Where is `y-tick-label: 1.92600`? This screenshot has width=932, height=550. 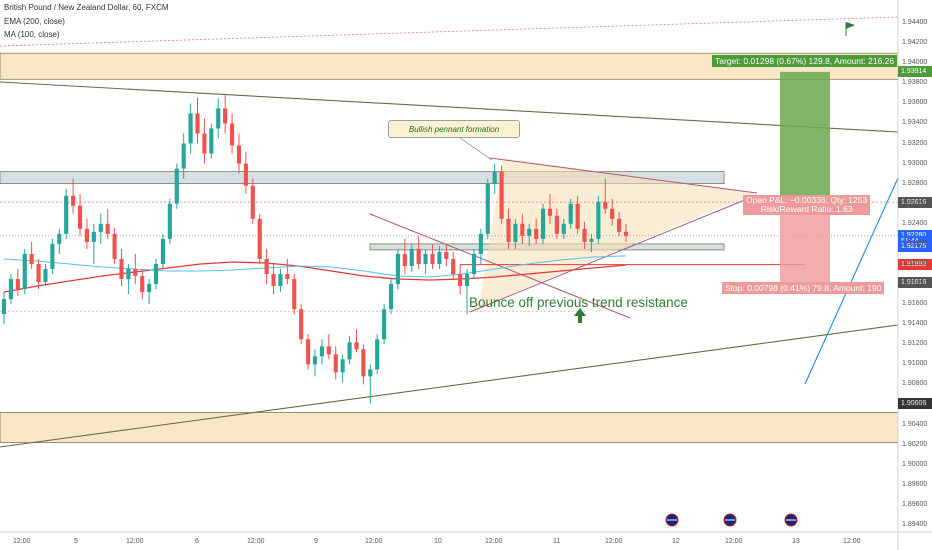 y-tick-label: 1.92600 is located at coordinates (915, 203).